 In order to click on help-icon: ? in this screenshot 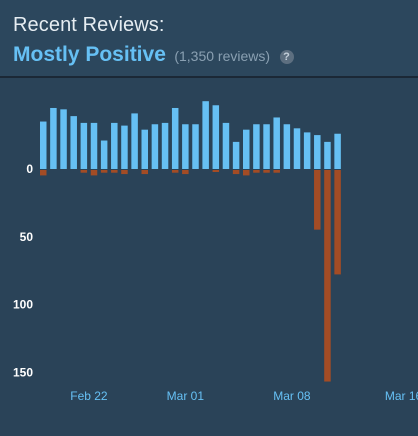, I will do `click(286, 57)`.